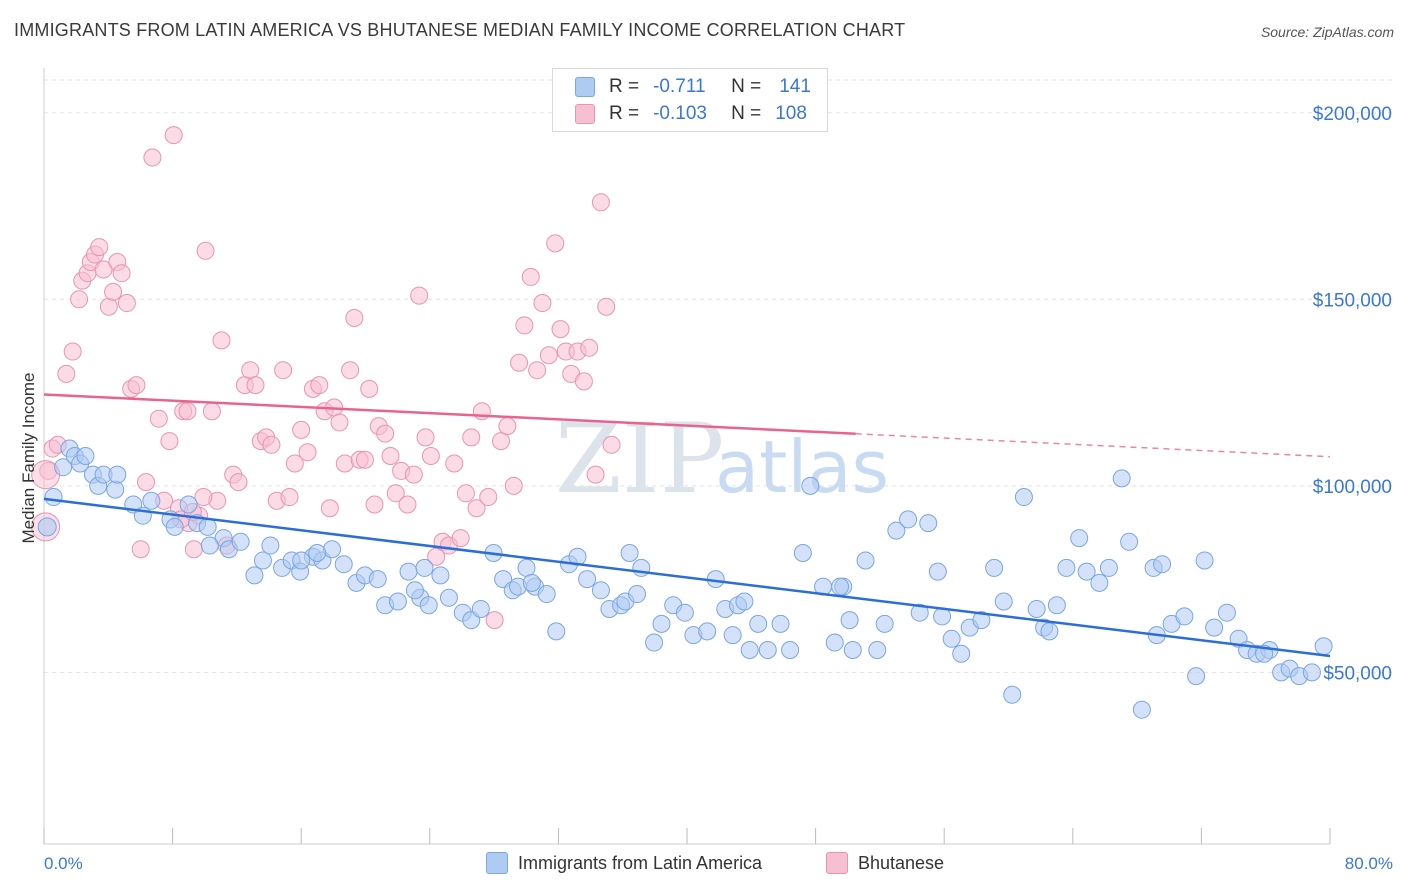  What do you see at coordinates (795, 86) in the screenshot?
I see `legend-n-value: 141` at bounding box center [795, 86].